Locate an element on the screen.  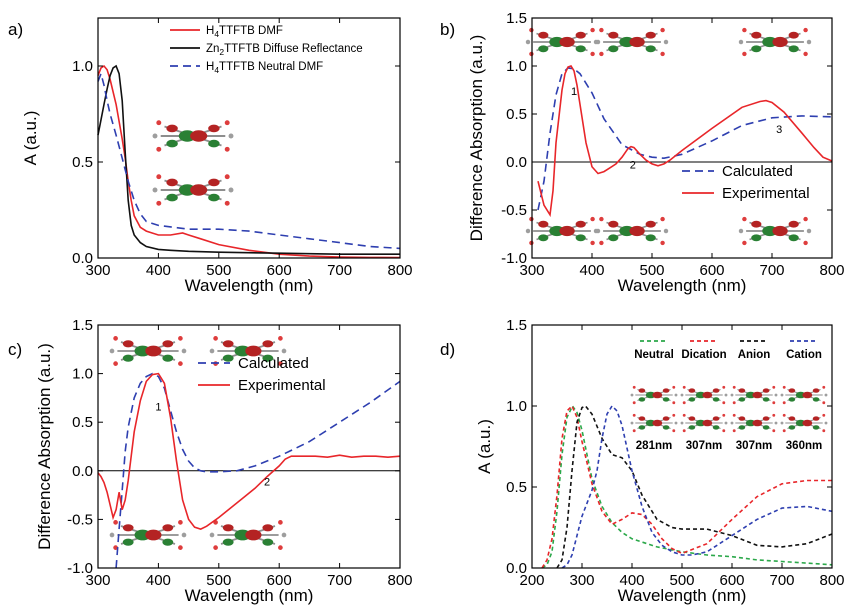
wavelength-label-4: 360nm is located at coordinates (804, 446).